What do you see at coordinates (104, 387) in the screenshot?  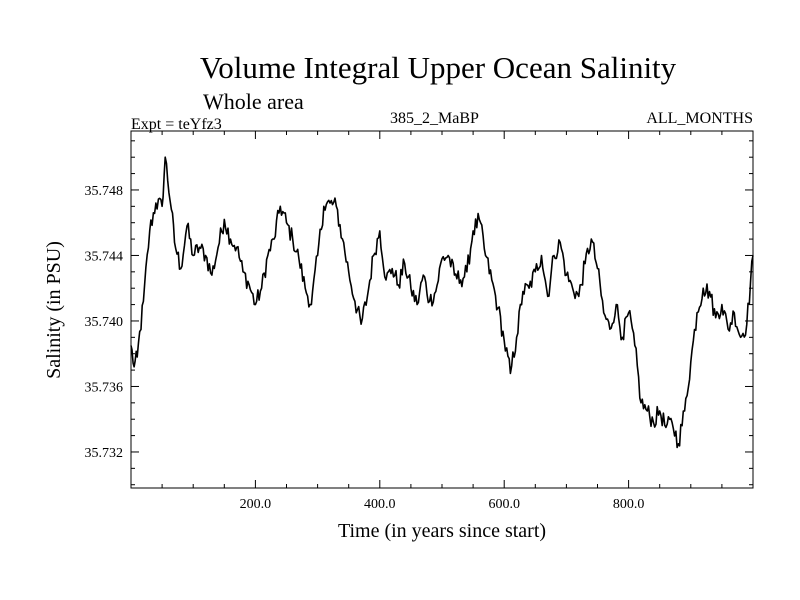 I see `y-tick-label: 35.736` at bounding box center [104, 387].